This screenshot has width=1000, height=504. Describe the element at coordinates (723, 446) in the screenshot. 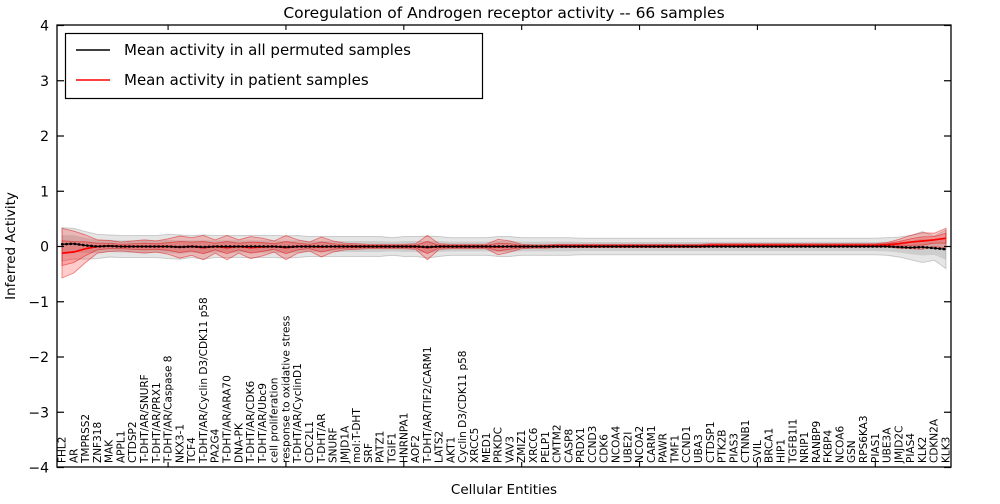

I see `x-tick-label: PTK2B` at that location.